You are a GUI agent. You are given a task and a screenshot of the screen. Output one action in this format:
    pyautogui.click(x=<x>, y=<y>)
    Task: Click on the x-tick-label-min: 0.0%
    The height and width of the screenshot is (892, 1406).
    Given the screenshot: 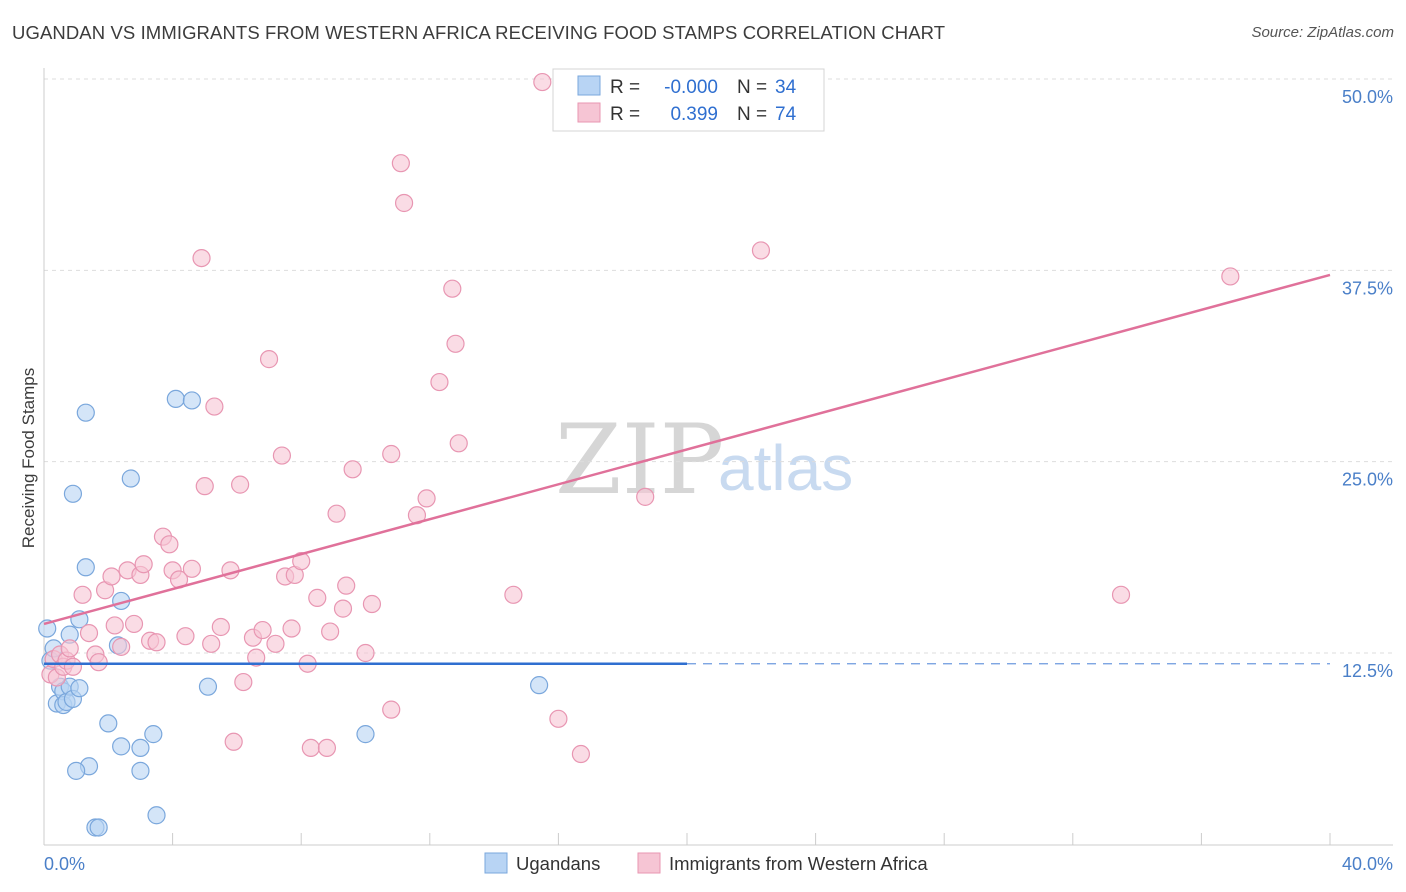 What is the action you would take?
    pyautogui.click(x=64, y=864)
    